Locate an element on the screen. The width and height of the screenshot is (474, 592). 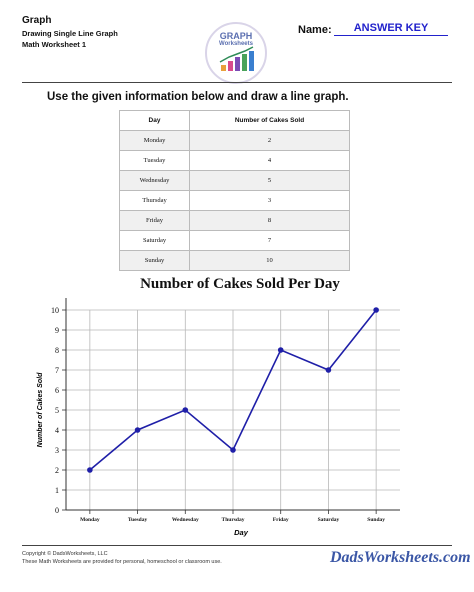
table-row: Friday 8 is located at coordinates (234, 220).